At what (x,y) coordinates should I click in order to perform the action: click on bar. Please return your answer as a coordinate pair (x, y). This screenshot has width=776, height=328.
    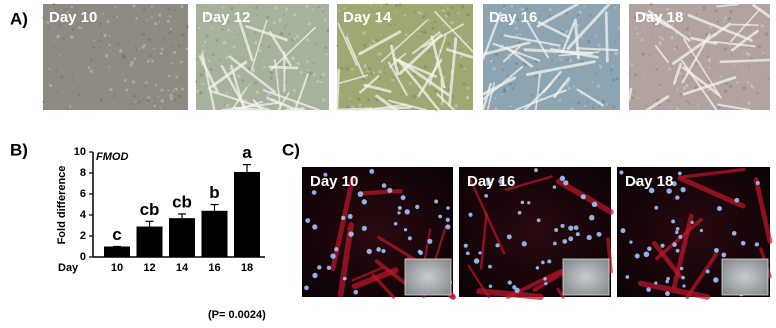
    Looking at the image, I should click on (247, 214).